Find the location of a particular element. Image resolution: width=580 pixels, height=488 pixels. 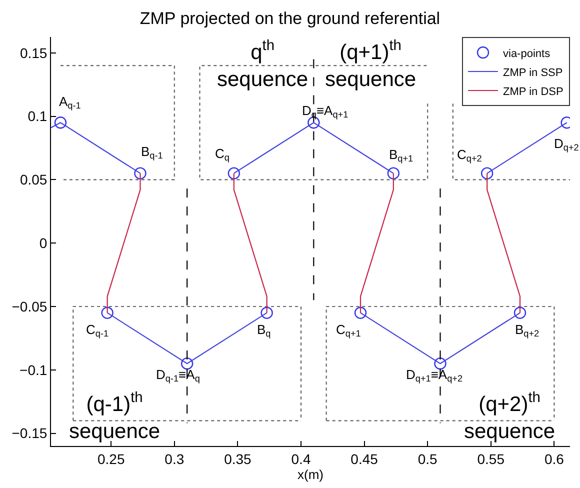

x-tick-label: 0.35 is located at coordinates (238, 458).